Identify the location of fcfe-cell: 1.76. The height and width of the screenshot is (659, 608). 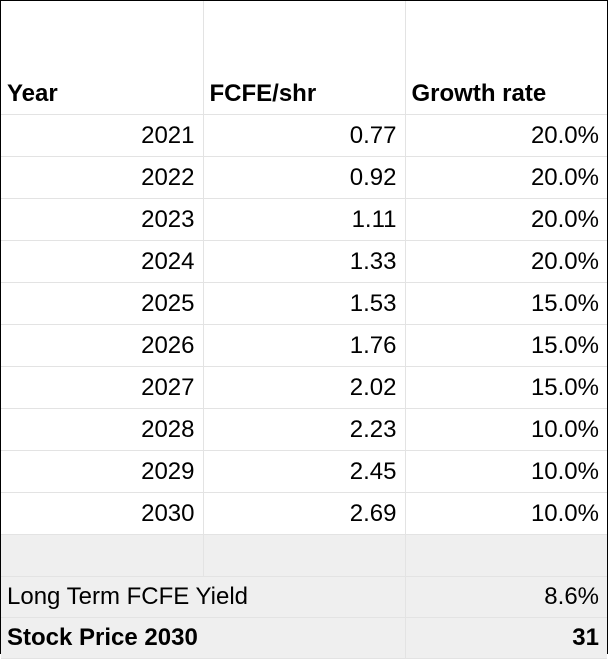
(304, 345).